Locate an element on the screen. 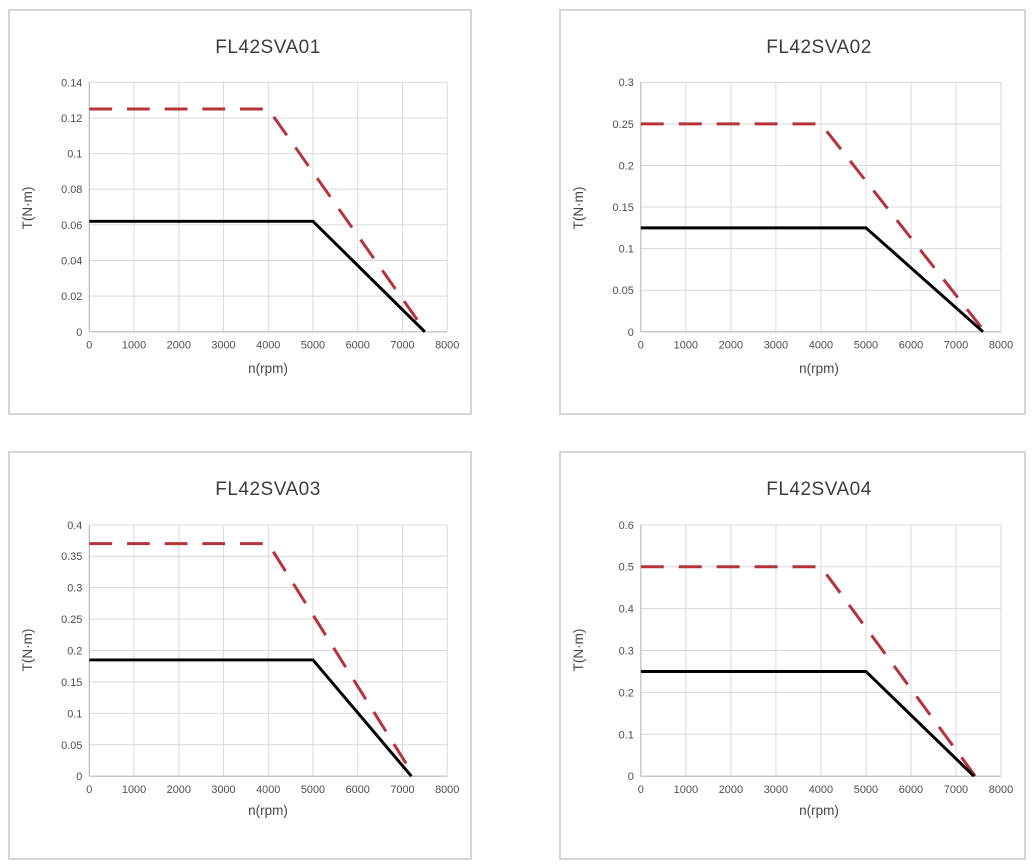 The image size is (1034, 868). y-tick-label: 0.12 is located at coordinates (71, 119).